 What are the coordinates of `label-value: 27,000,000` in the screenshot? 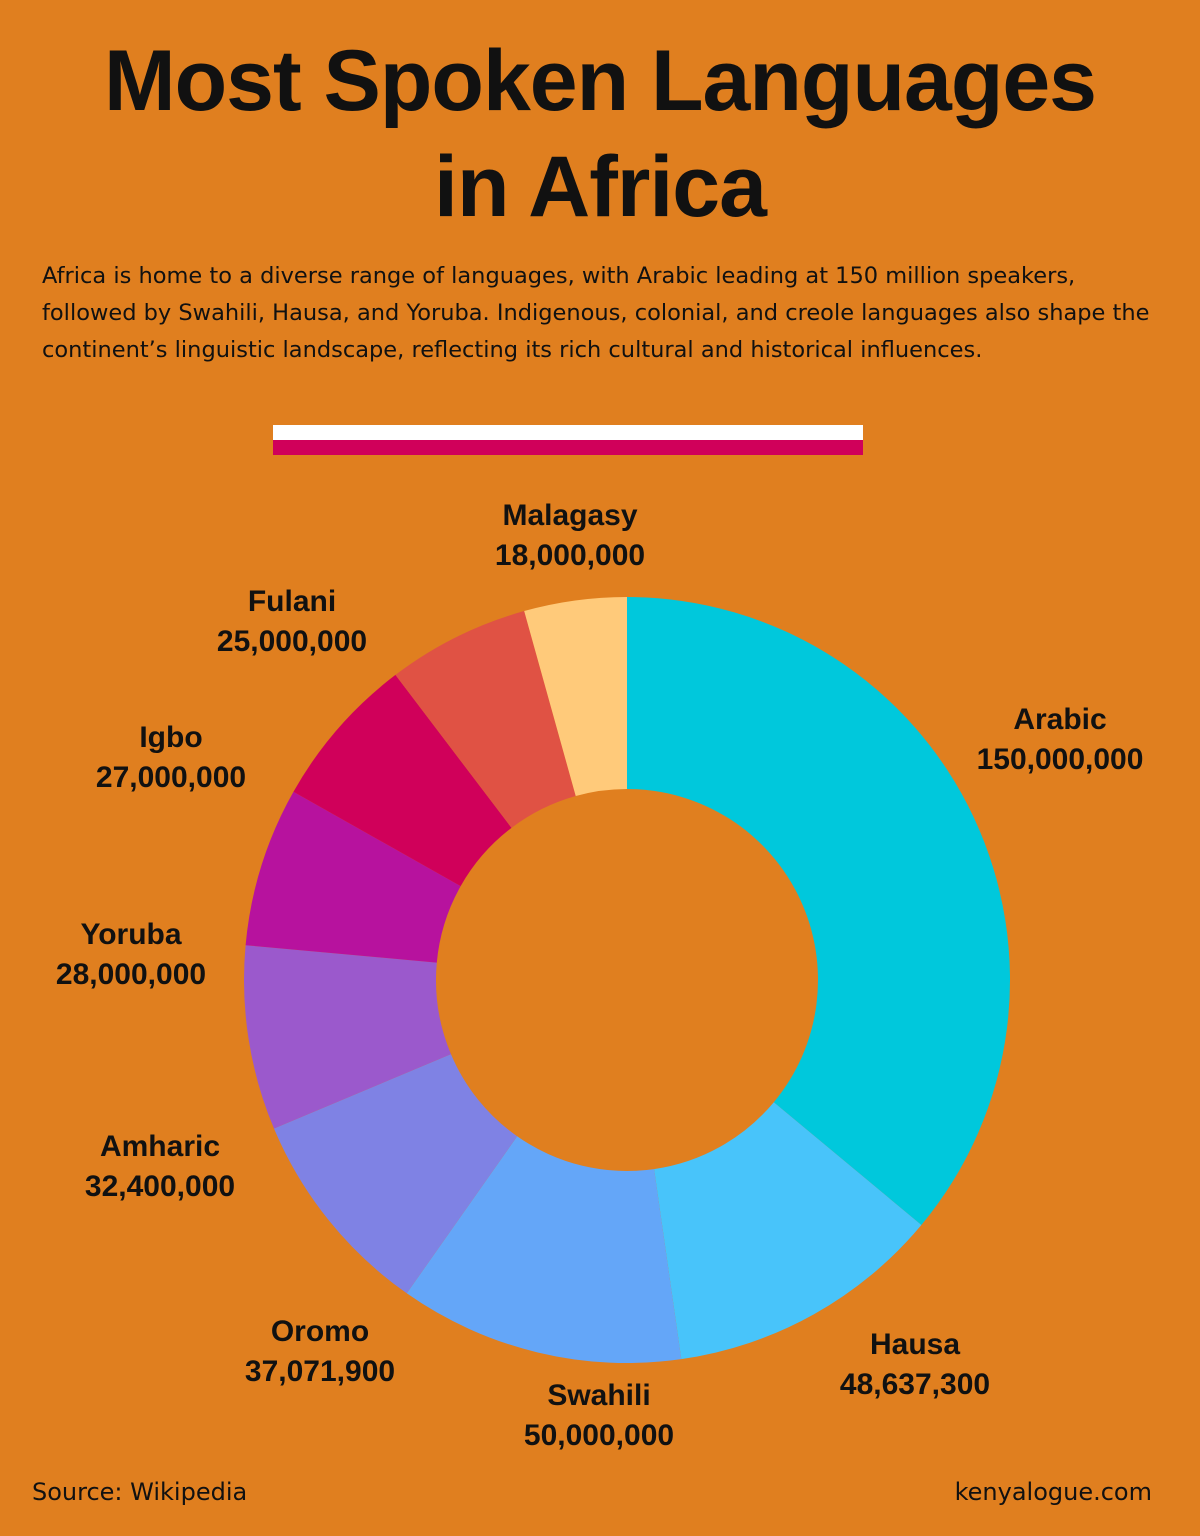 It's located at (171, 777).